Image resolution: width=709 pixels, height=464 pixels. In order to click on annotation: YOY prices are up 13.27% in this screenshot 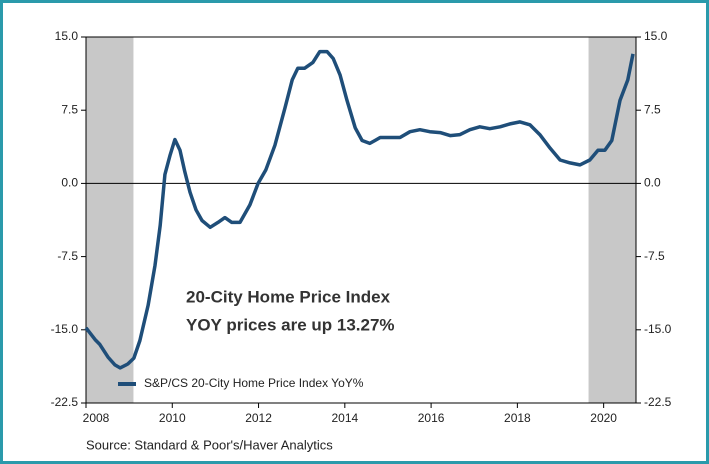, I will do `click(290, 324)`.